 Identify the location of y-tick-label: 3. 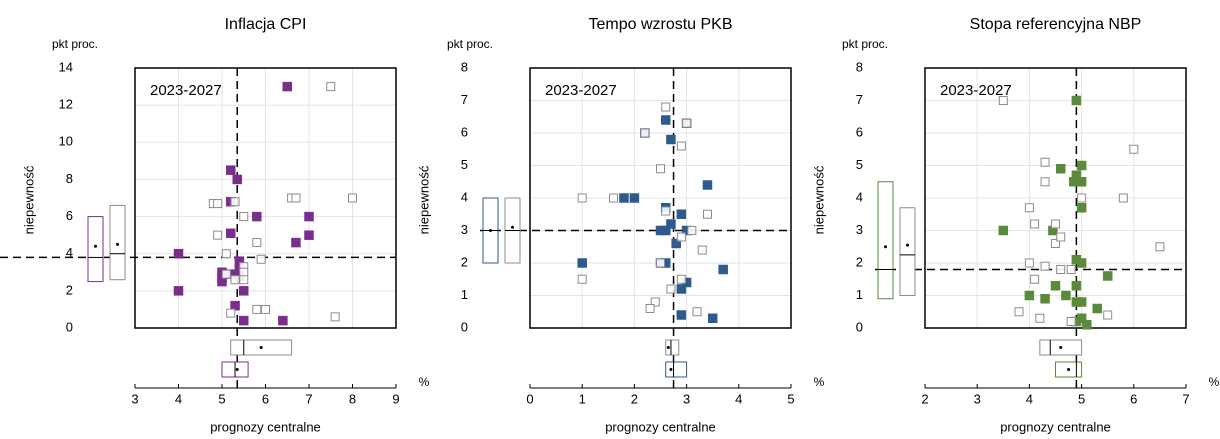
(464, 229).